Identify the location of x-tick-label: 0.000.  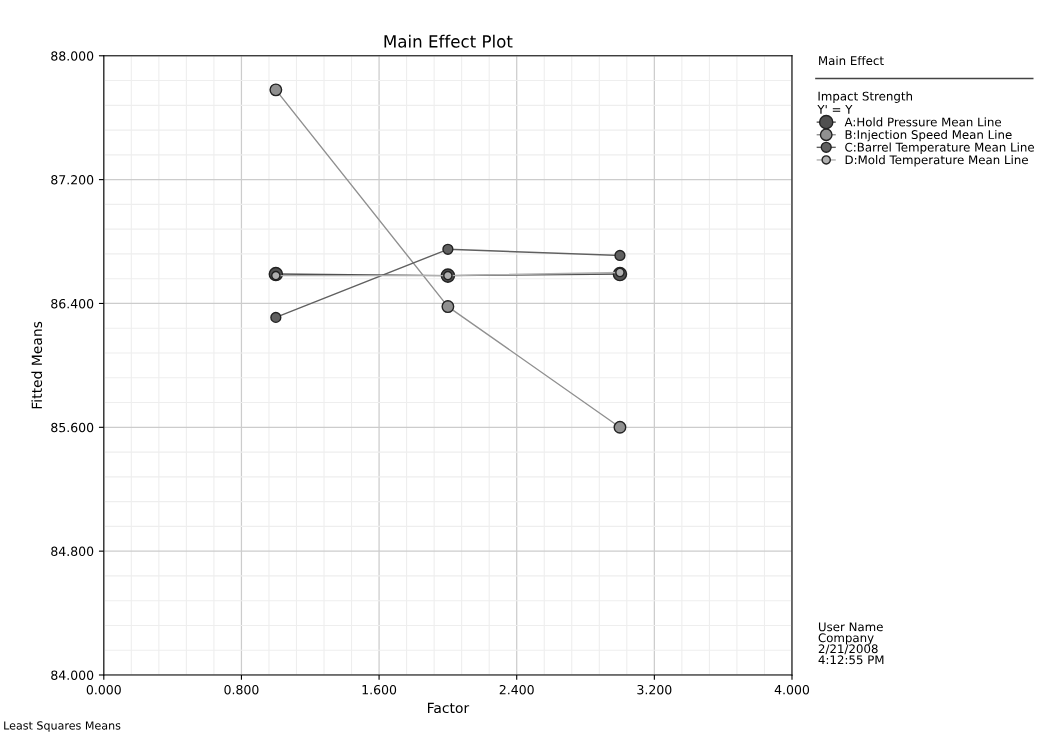
(103, 689).